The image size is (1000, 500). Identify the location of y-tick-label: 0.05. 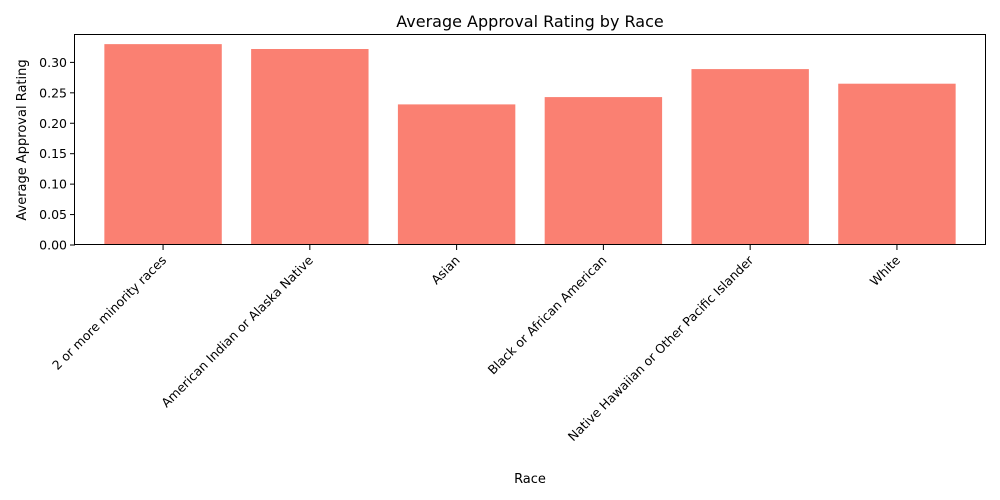
(53, 214).